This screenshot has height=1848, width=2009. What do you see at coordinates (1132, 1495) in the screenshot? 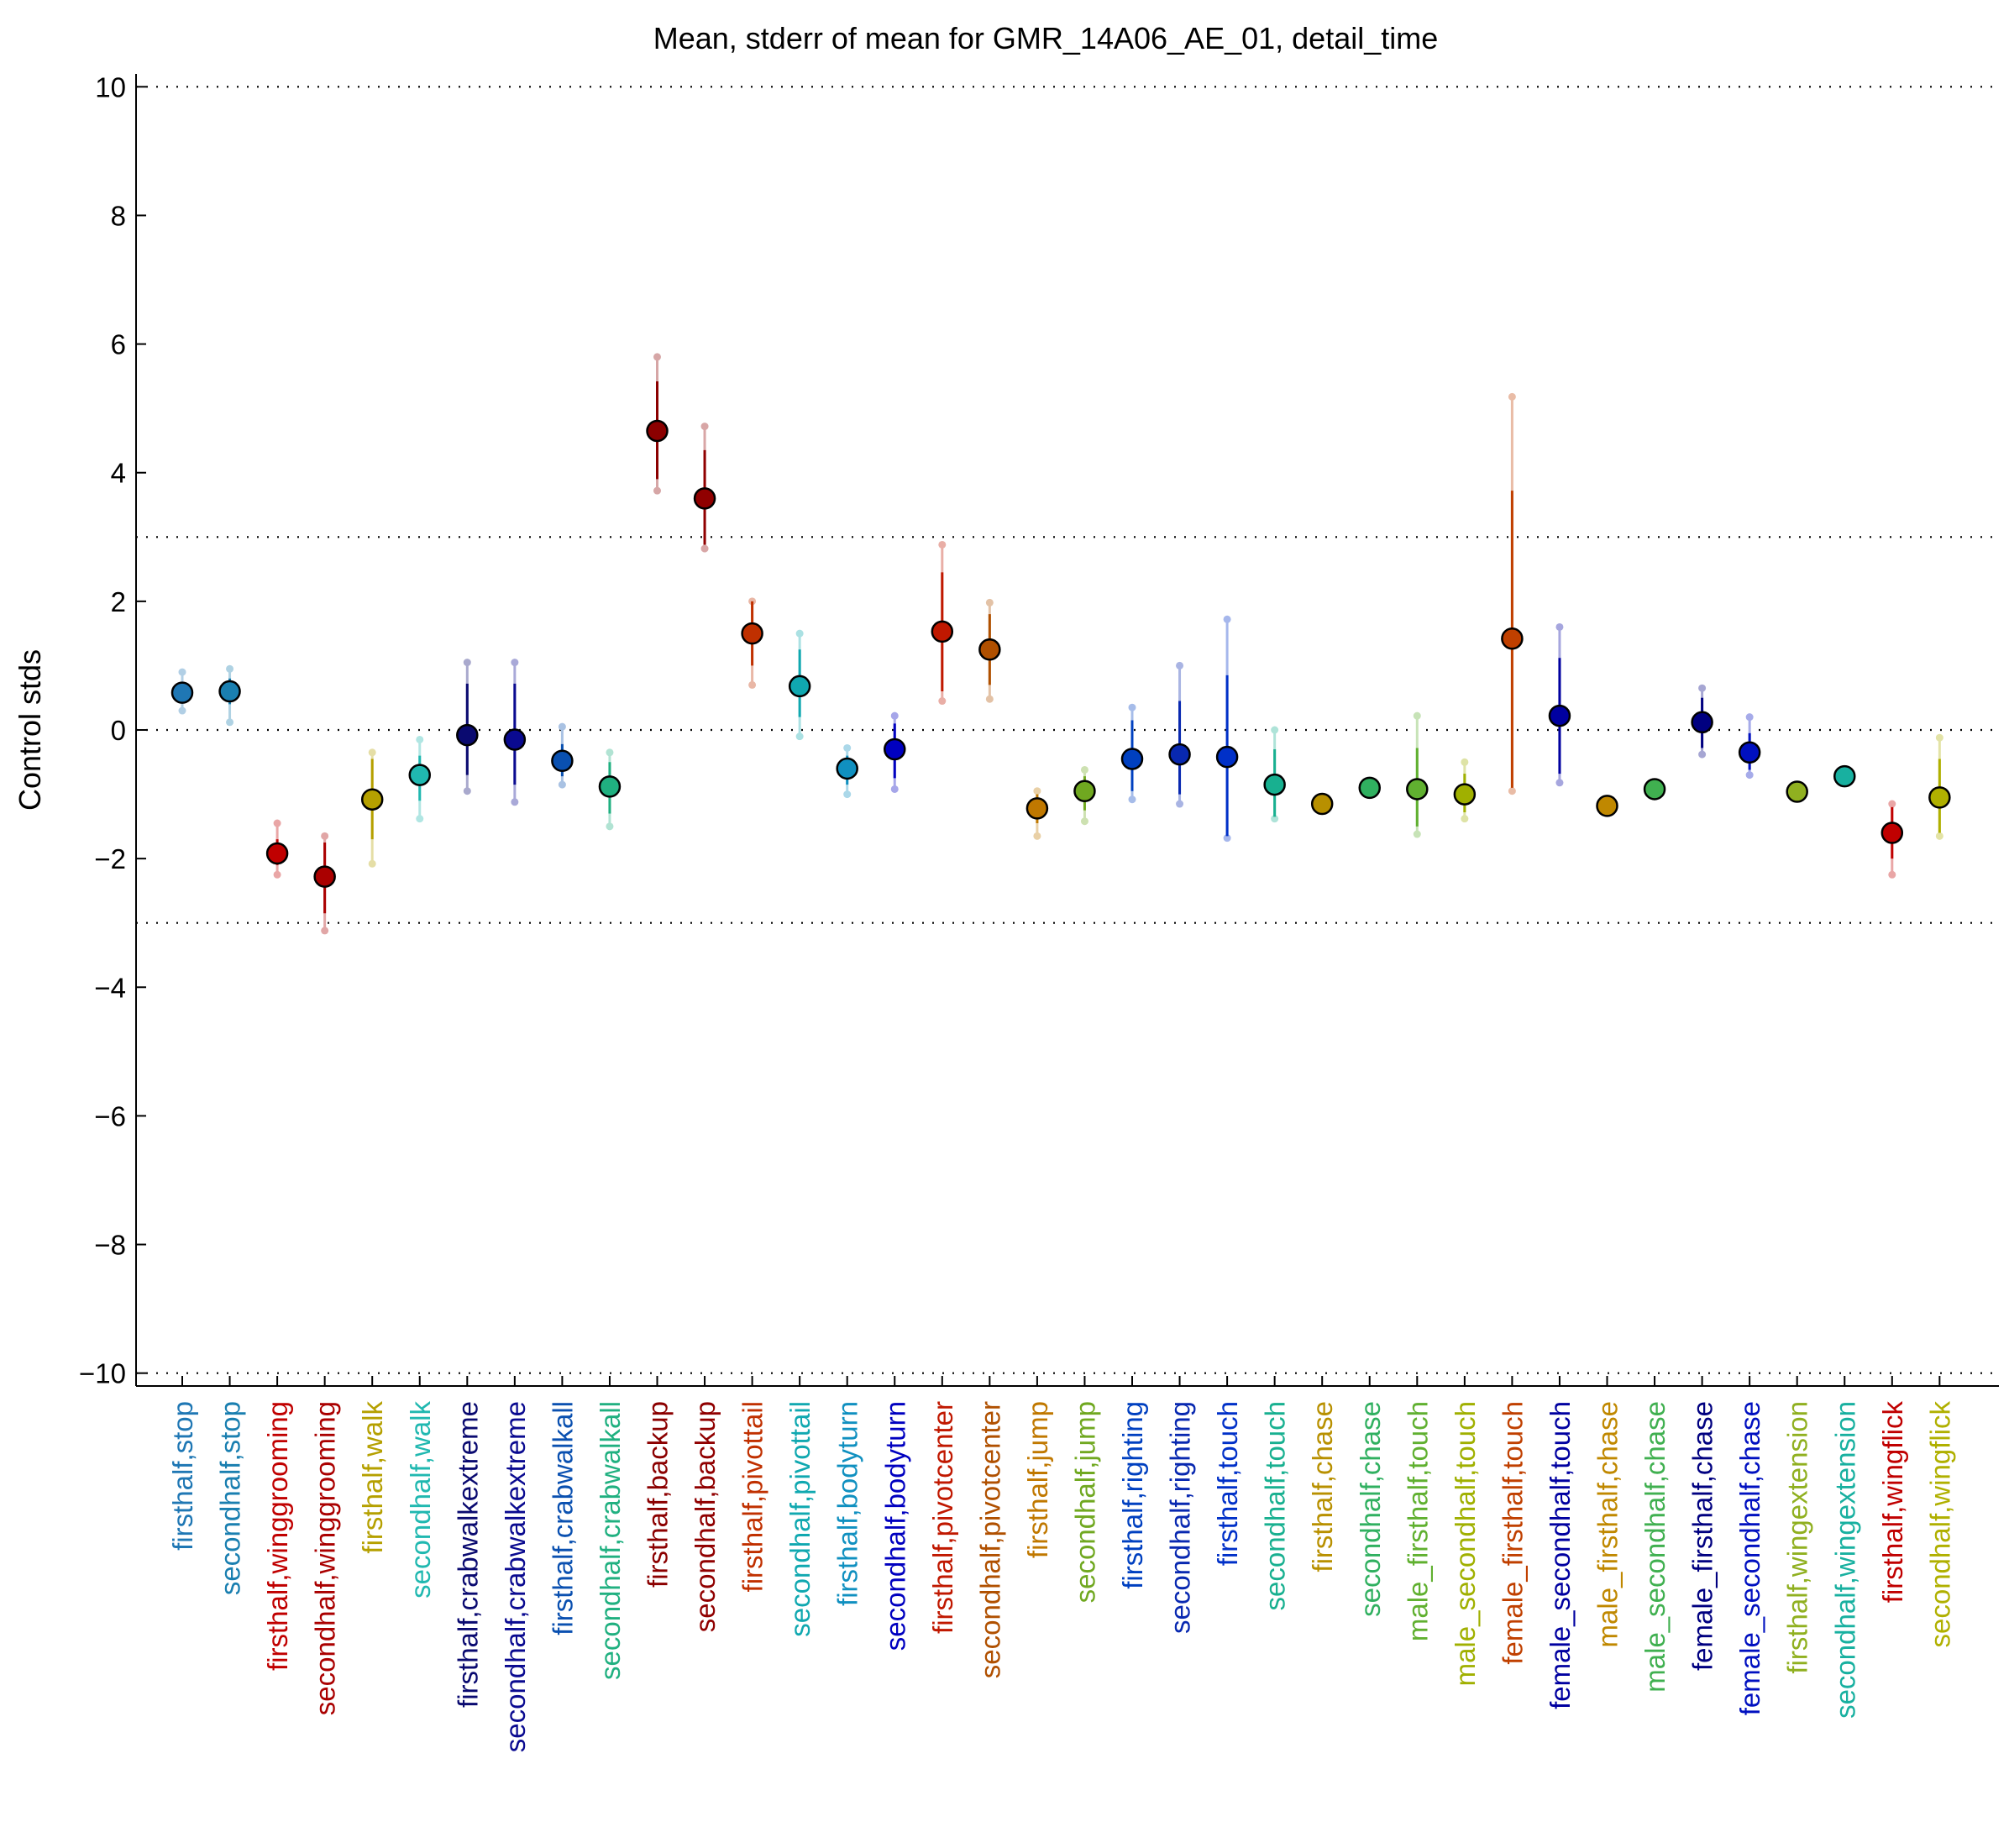
I see `category-label: firsthalf,righting` at bounding box center [1132, 1495].